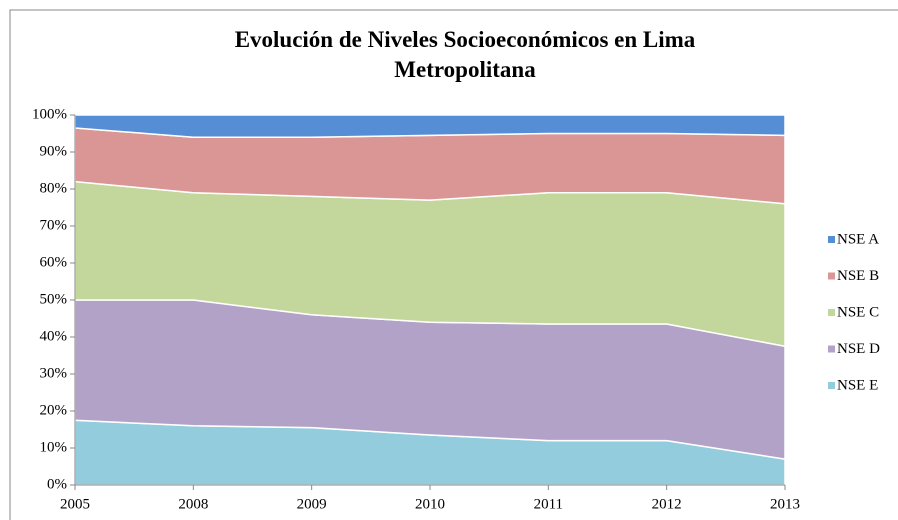 The height and width of the screenshot is (520, 898). I want to click on y-tick-label: 80%, so click(54, 188).